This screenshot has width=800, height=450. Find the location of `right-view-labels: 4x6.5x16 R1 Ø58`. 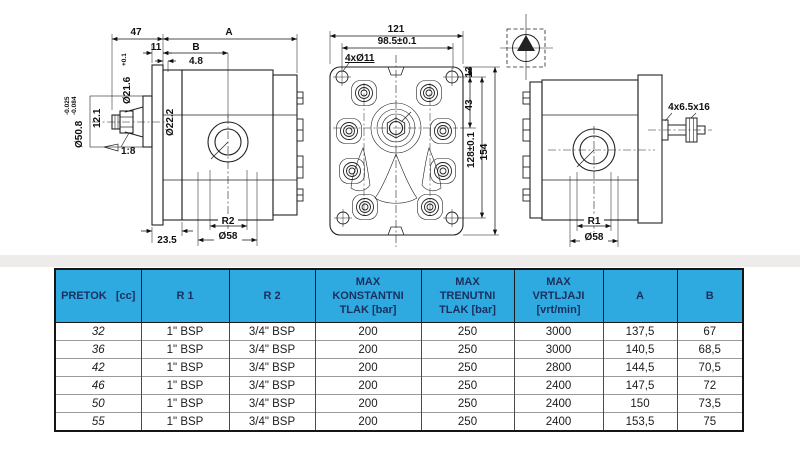

right-view-labels: 4x6.5x16 R1 Ø58 is located at coordinates (648, 172).